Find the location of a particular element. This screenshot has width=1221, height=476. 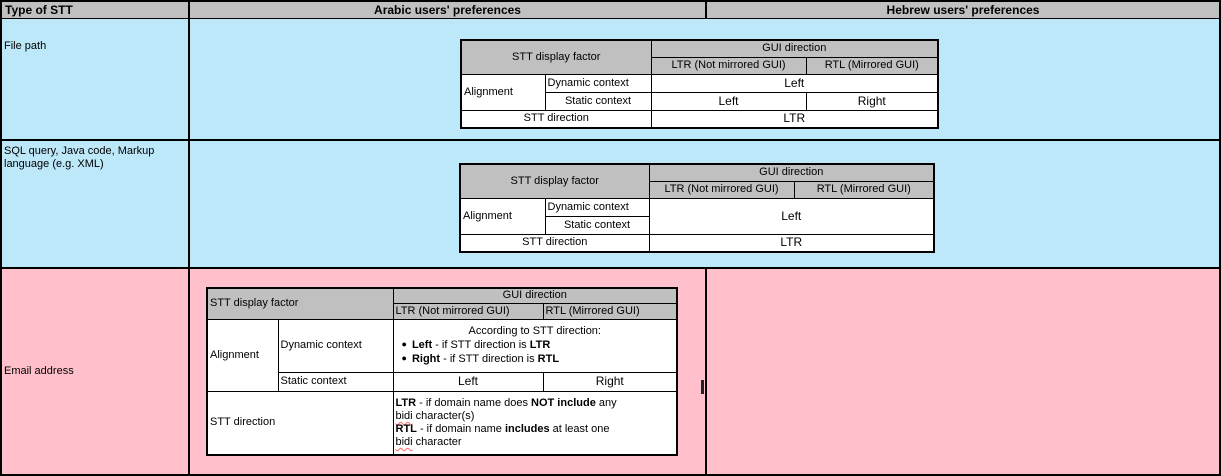

dynamic-alignment-bullet-rtl: ● Right - if STT direction is RTL is located at coordinates (535, 359).